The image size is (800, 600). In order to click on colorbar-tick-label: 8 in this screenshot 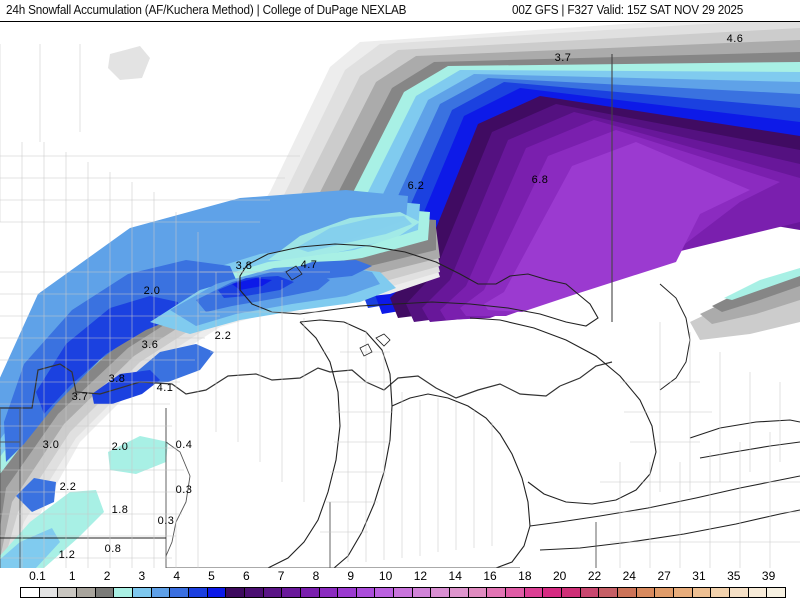, I will do `click(316, 576)`.